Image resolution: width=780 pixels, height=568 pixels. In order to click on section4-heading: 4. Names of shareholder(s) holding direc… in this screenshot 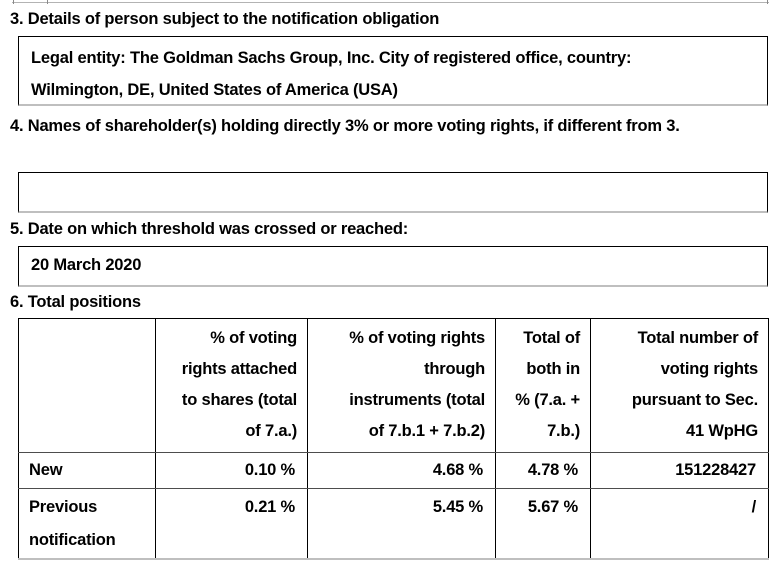, I will do `click(345, 126)`.